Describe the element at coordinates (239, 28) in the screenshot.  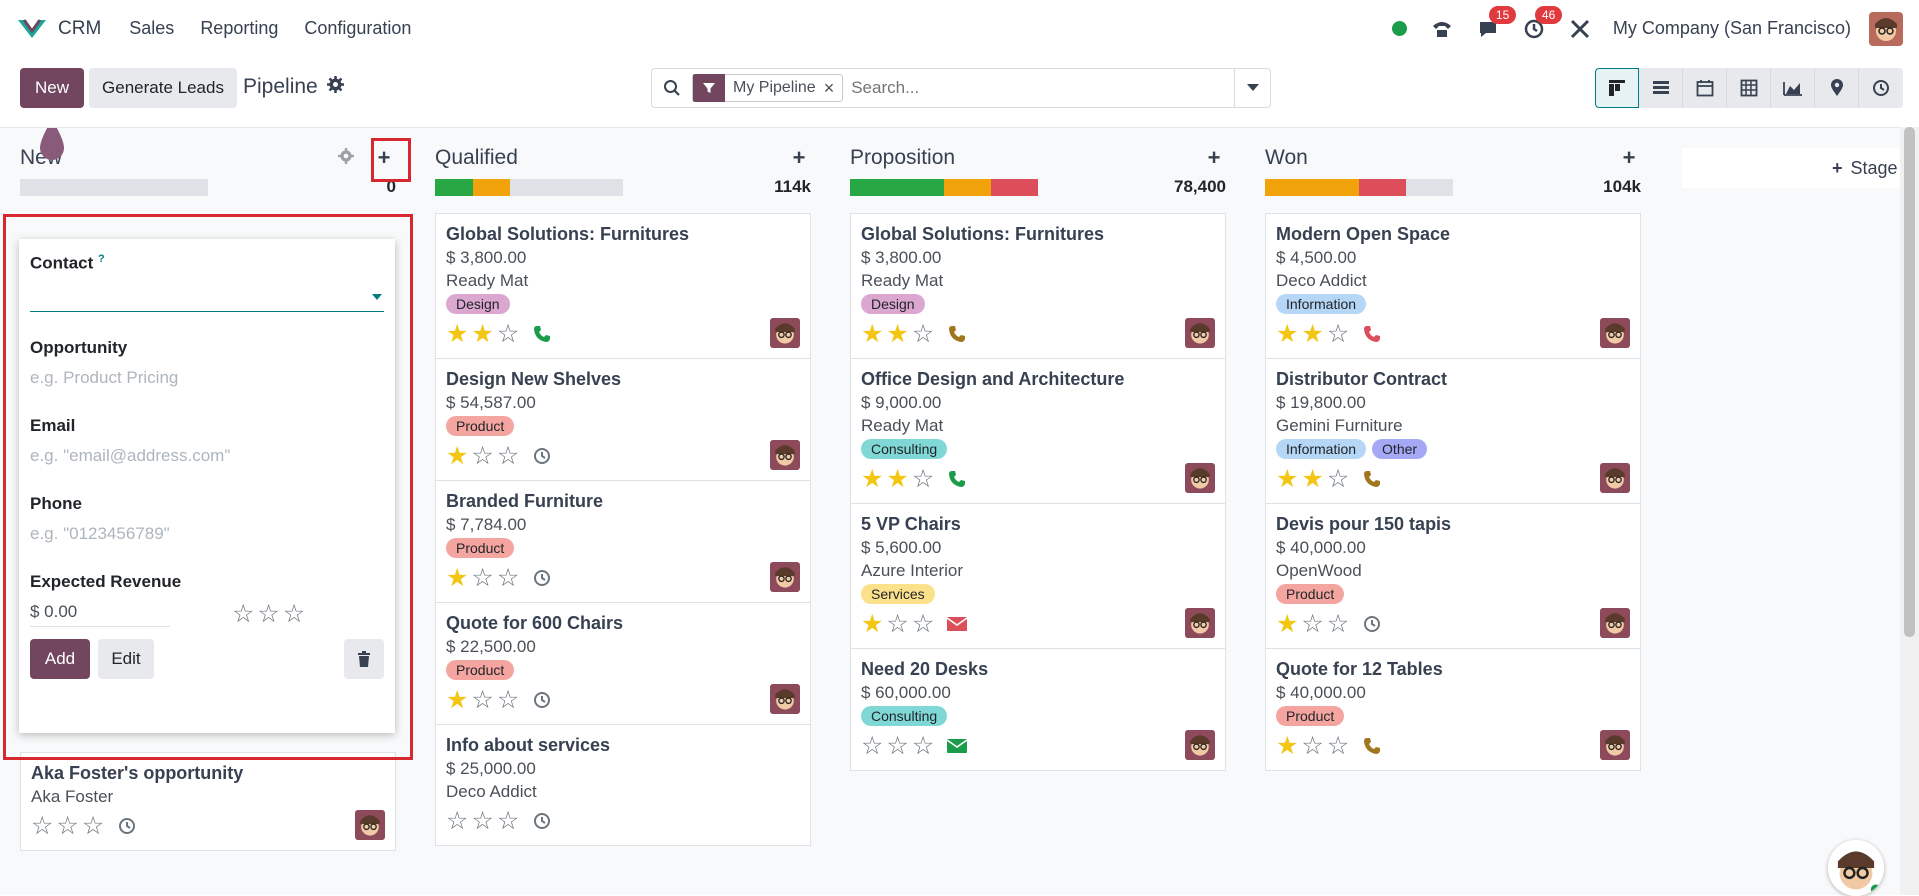
I see `menu-reporting: Reporting` at that location.